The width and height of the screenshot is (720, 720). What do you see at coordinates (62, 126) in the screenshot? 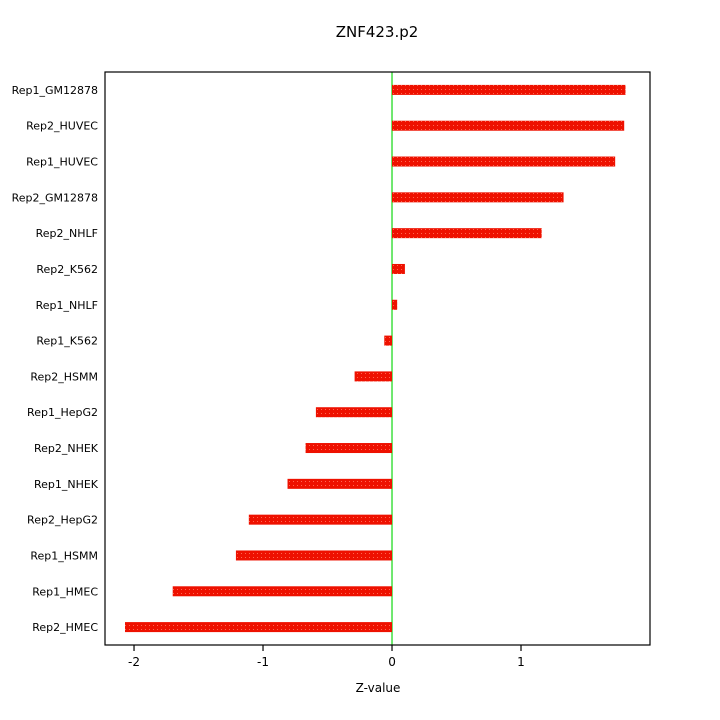
I see `category-label-Rep2_HUVEC: Rep2_HUVEC` at bounding box center [62, 126].